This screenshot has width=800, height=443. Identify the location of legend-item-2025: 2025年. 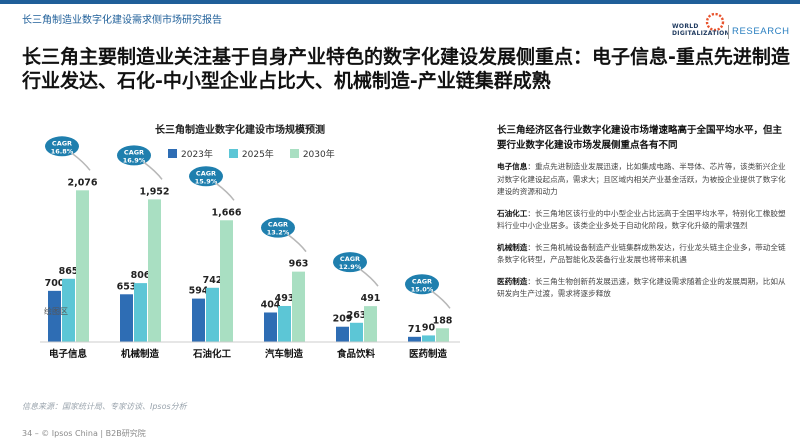
(251, 153).